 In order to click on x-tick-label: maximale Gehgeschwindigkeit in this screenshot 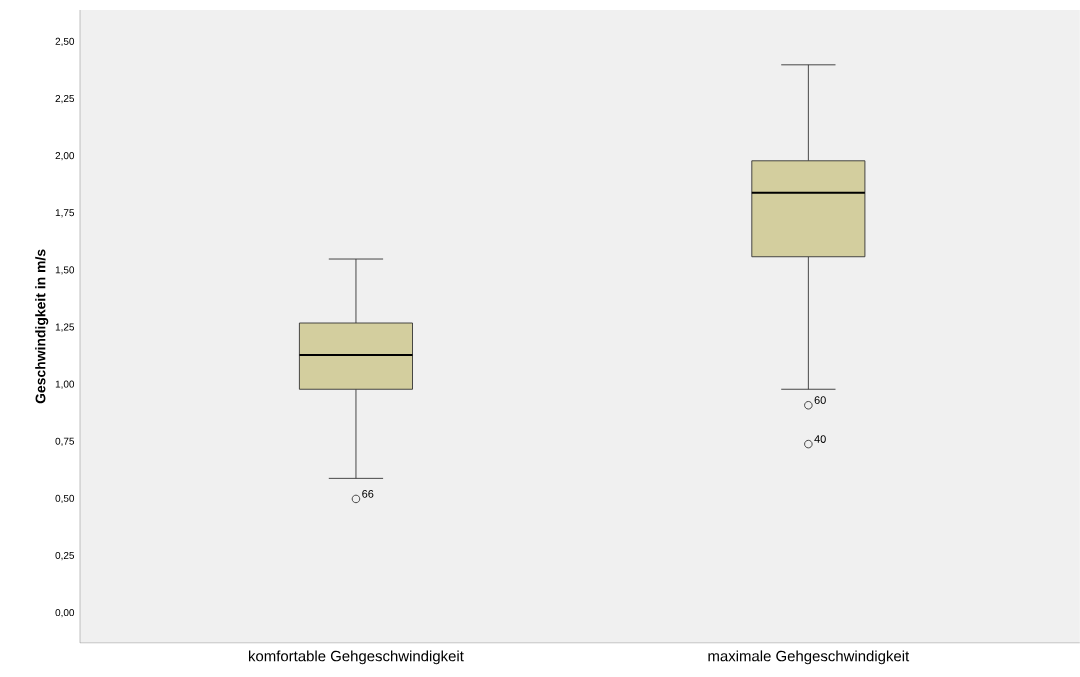, I will do `click(809, 657)`.